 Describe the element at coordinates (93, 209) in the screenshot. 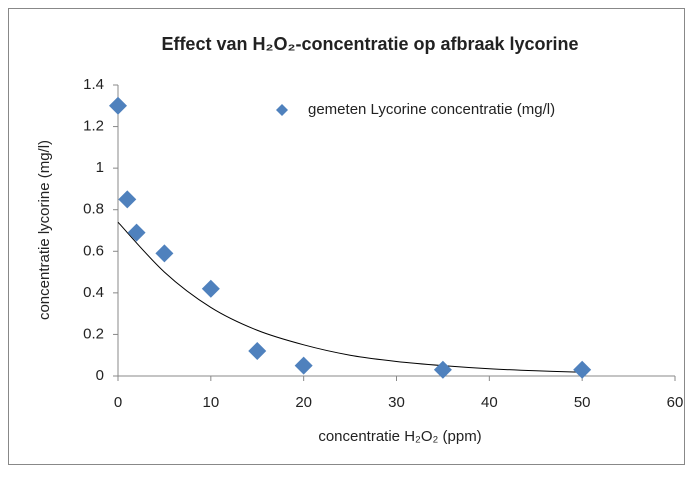

I see `y-tick-label: 0.8` at that location.